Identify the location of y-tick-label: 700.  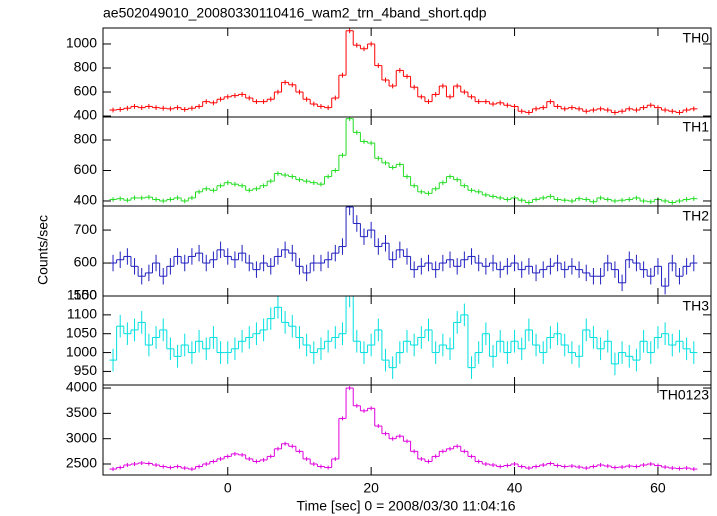
(86, 229).